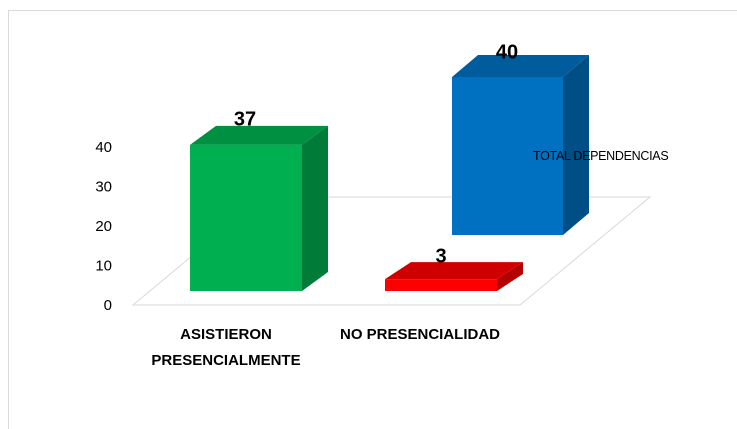 The height and width of the screenshot is (429, 737). I want to click on x-tick-label: ASISTIERON PRESENCIALMENTE, so click(226, 347).